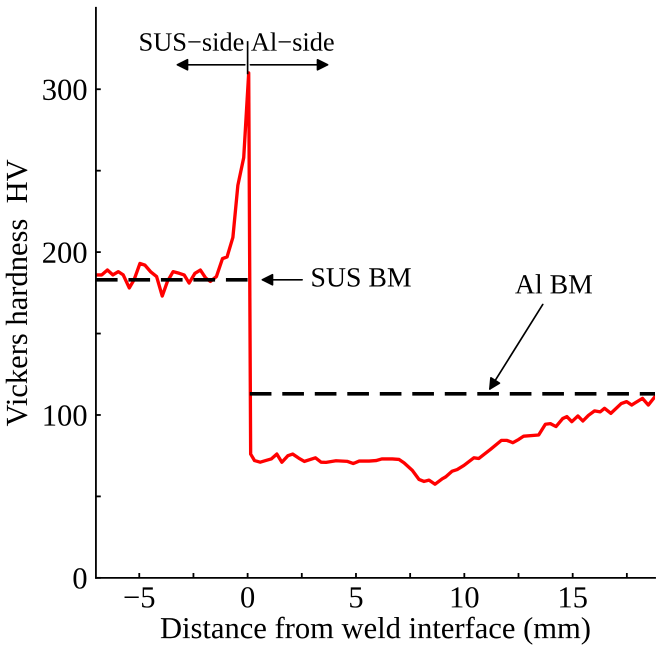  Describe the element at coordinates (465, 597) in the screenshot. I see `x-tick-label: 10` at that location.